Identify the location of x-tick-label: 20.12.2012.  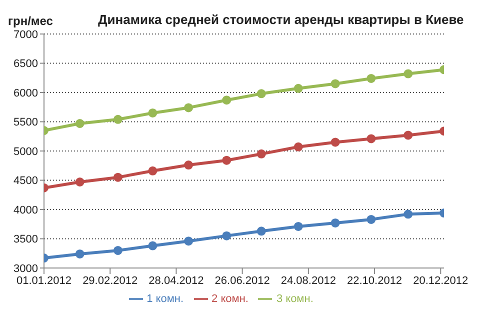
(440, 280).